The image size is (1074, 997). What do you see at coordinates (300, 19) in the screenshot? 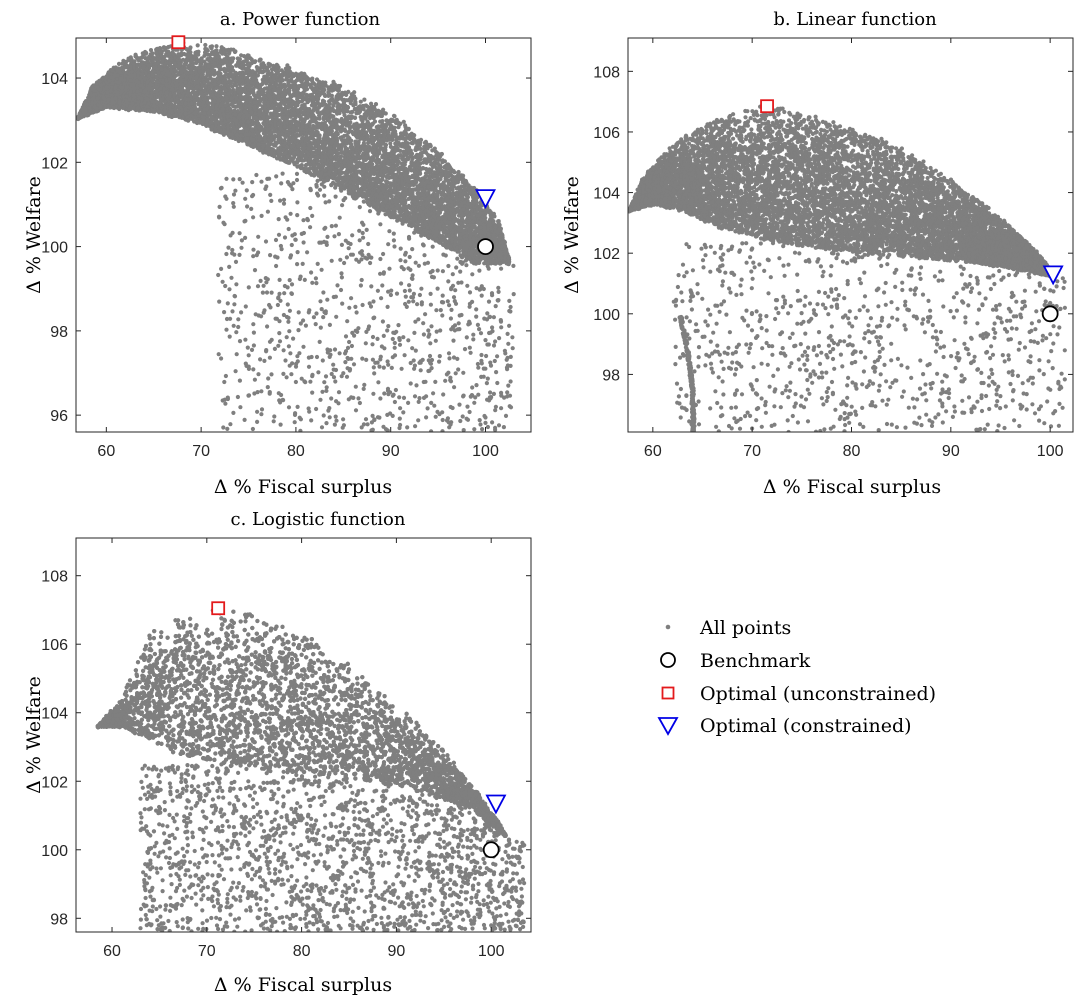
I see `chart-title: a. Power function` at bounding box center [300, 19].